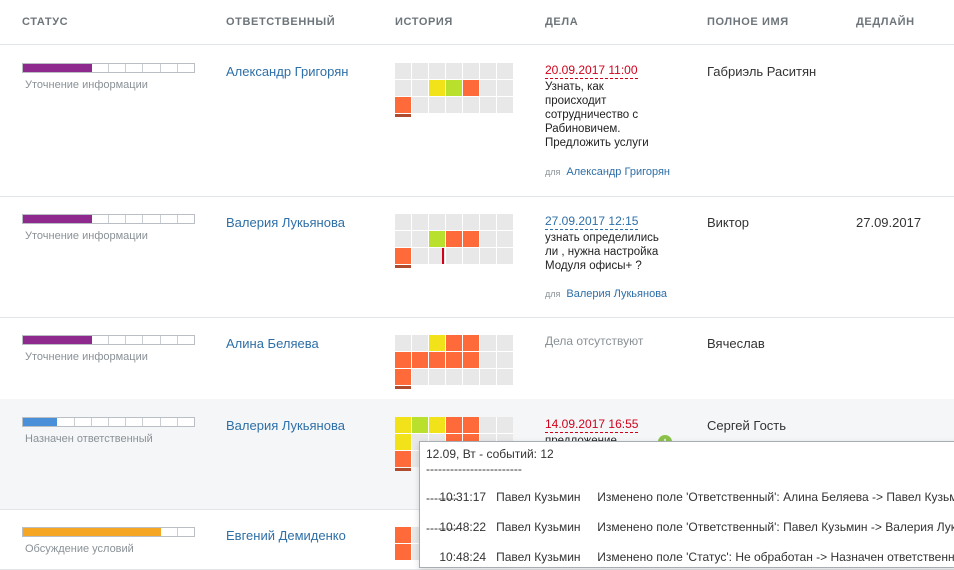 The image size is (954, 570). What do you see at coordinates (45, 22) in the screenshot?
I see `column-status: СТАТУС` at bounding box center [45, 22].